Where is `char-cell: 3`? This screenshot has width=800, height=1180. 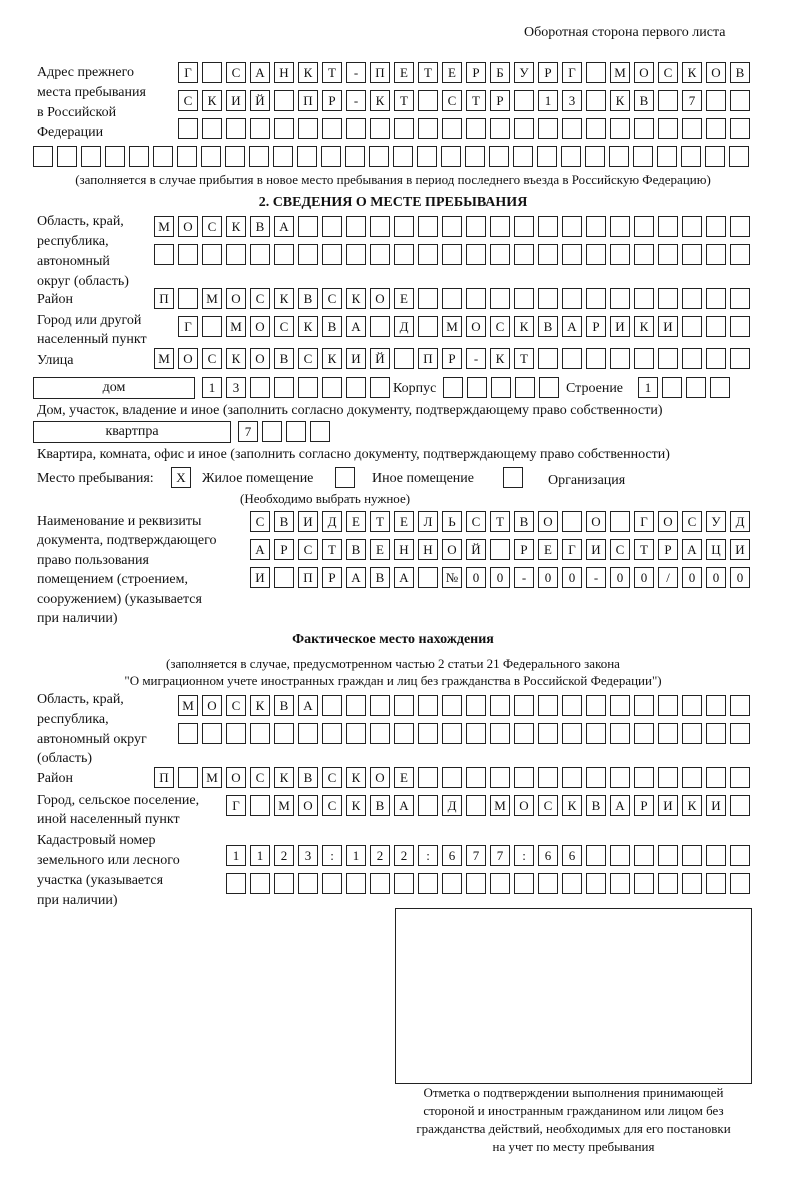 char-cell: 3 is located at coordinates (308, 855).